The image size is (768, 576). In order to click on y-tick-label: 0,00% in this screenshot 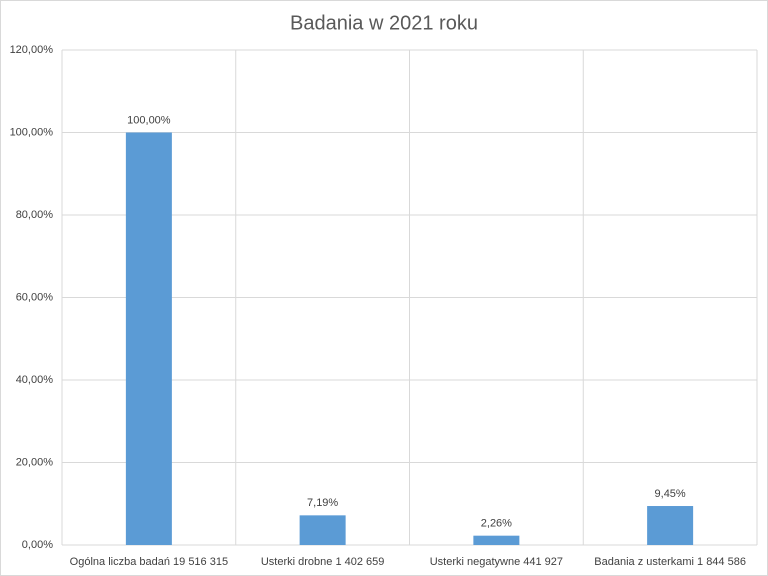, I will do `click(37, 545)`.